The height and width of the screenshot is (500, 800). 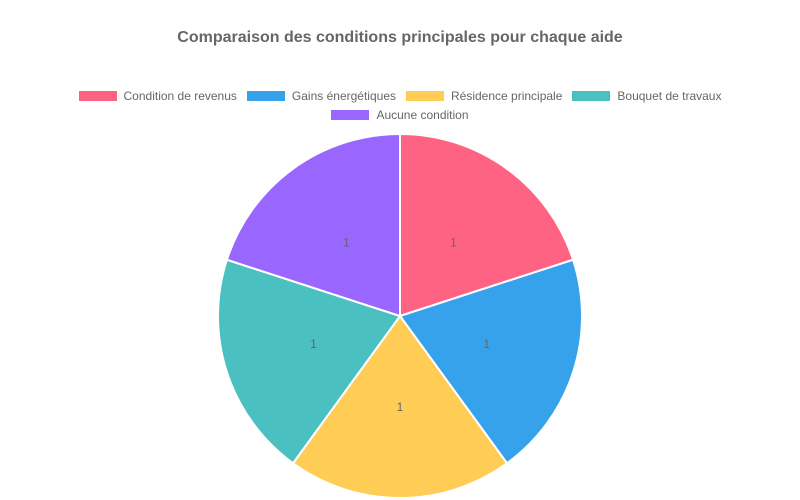 I want to click on legend-item-gains-energetiques: Gains énergétiques, so click(x=321, y=95).